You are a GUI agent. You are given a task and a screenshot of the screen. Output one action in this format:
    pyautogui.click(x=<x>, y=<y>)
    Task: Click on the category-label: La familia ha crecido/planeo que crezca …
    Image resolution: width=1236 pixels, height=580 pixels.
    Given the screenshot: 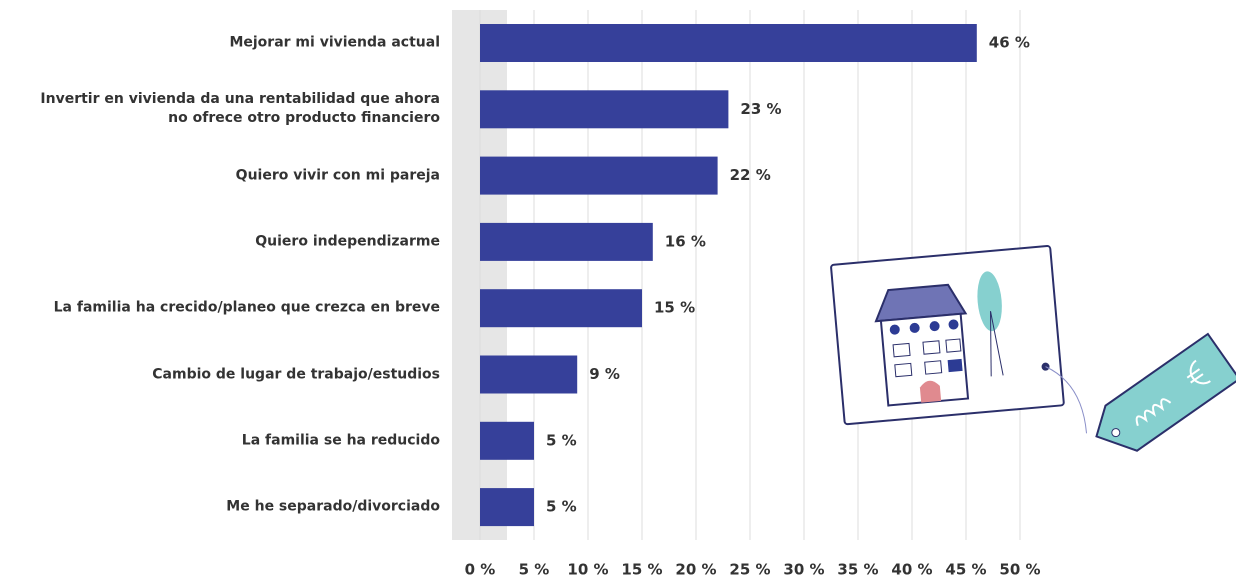 What is the action you would take?
    pyautogui.click(x=246, y=307)
    